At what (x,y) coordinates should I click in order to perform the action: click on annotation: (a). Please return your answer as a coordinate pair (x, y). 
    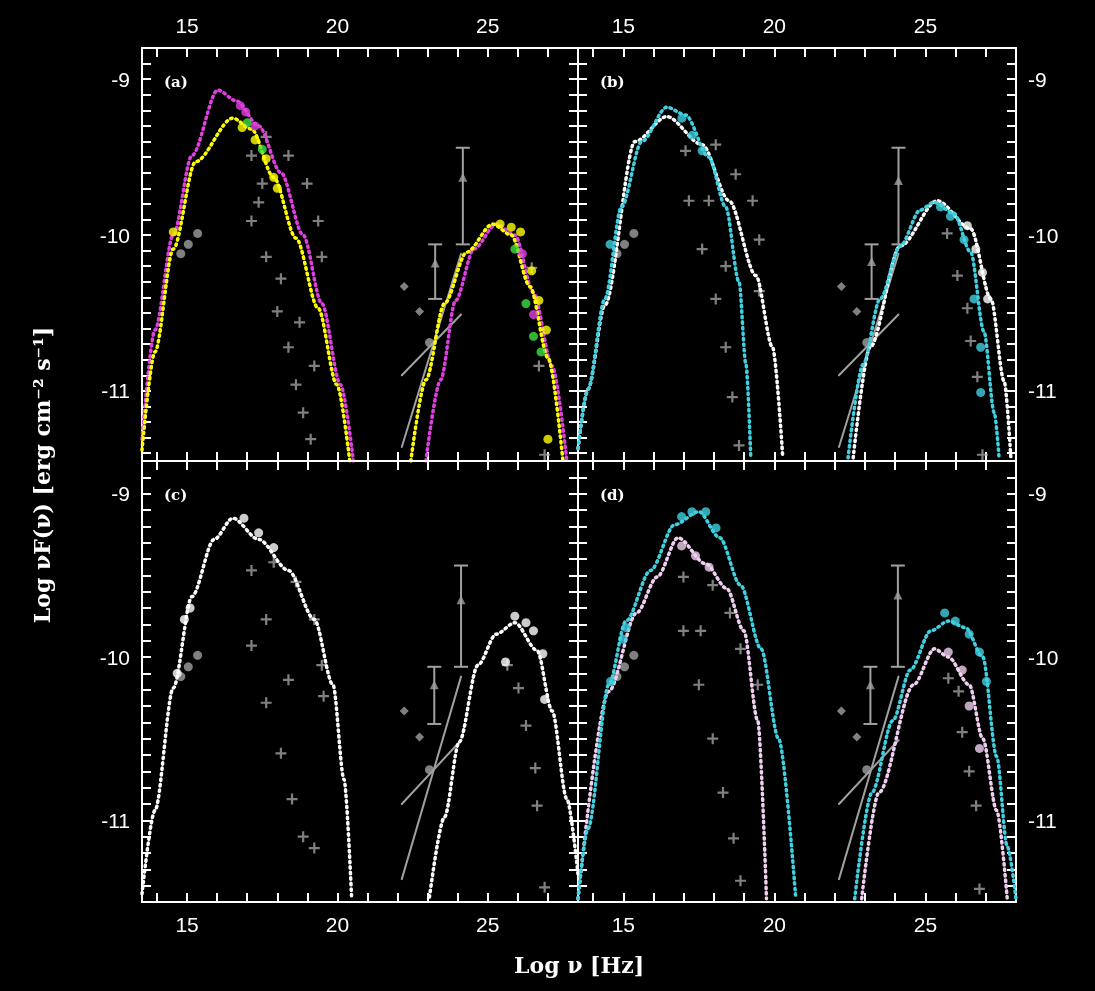
    Looking at the image, I should click on (176, 81).